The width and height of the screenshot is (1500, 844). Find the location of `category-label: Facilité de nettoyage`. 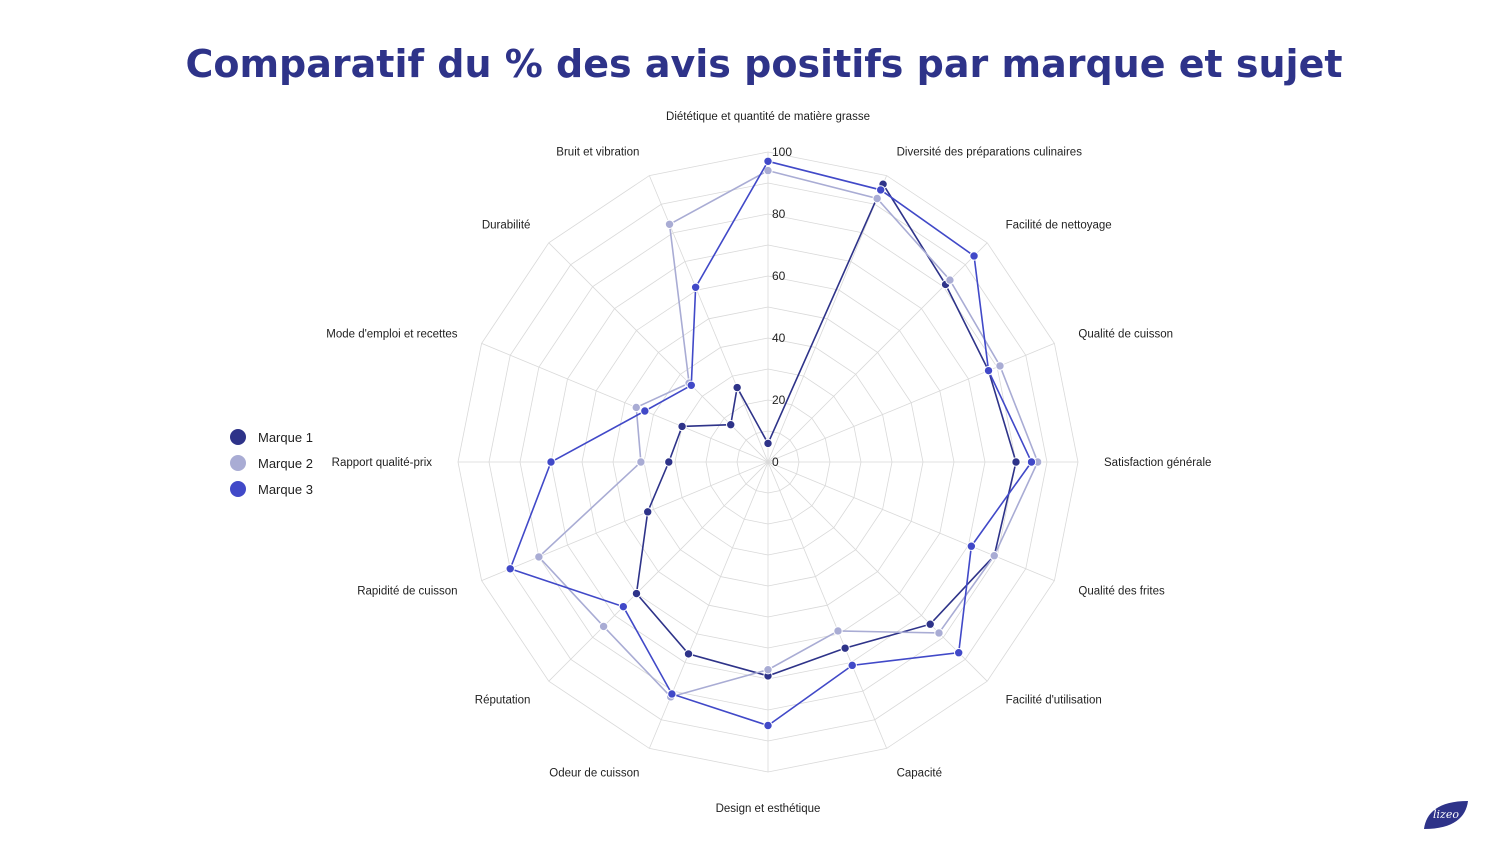

category-label: Facilité de nettoyage is located at coordinates (1059, 225).